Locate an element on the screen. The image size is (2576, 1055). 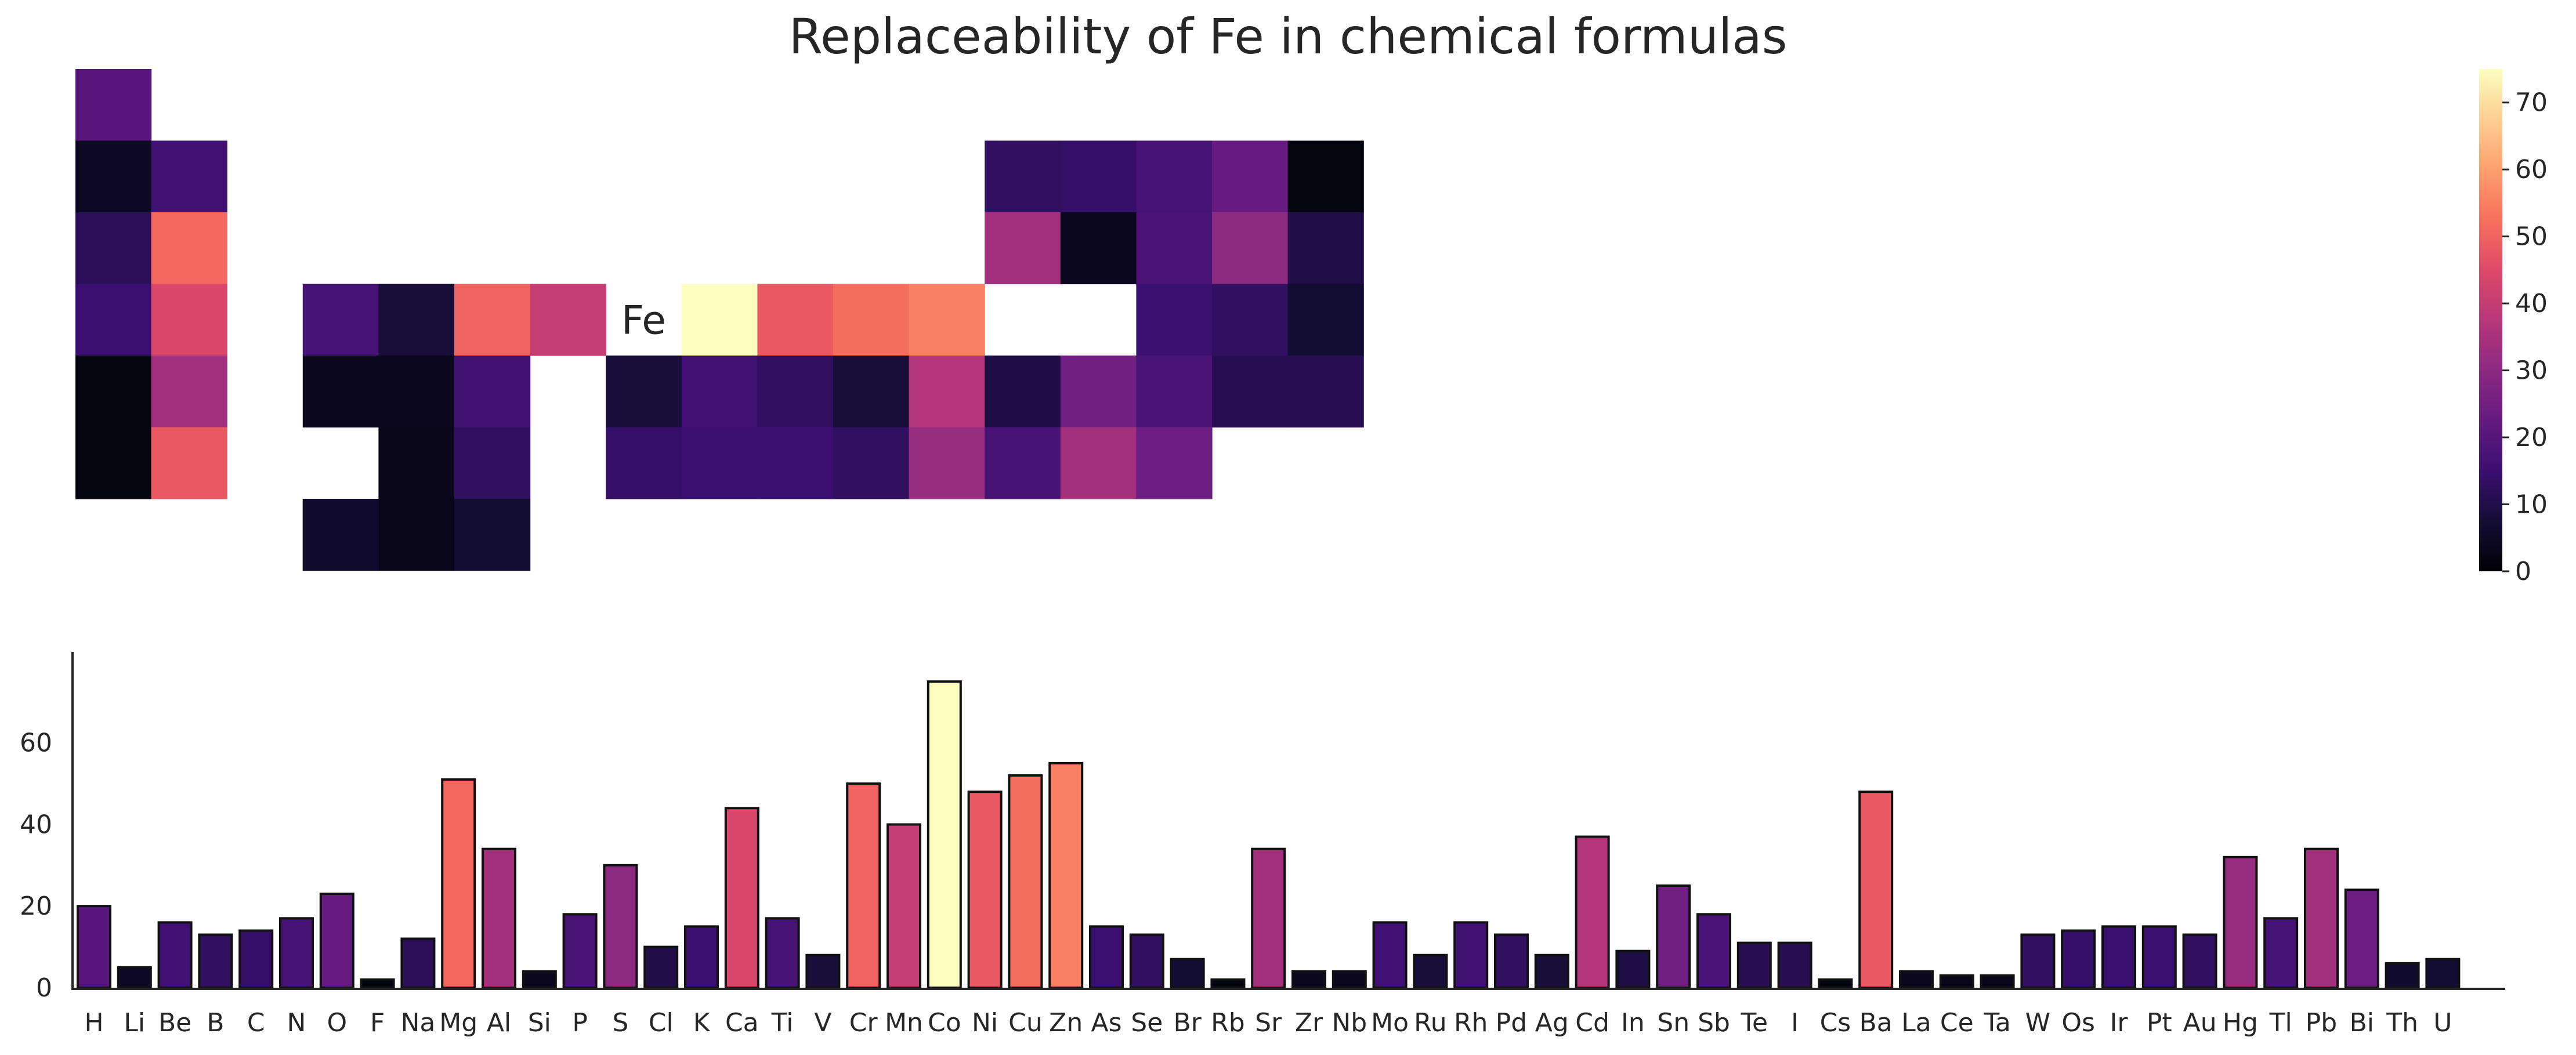
heatmap-cell-Zr is located at coordinates (340, 392).